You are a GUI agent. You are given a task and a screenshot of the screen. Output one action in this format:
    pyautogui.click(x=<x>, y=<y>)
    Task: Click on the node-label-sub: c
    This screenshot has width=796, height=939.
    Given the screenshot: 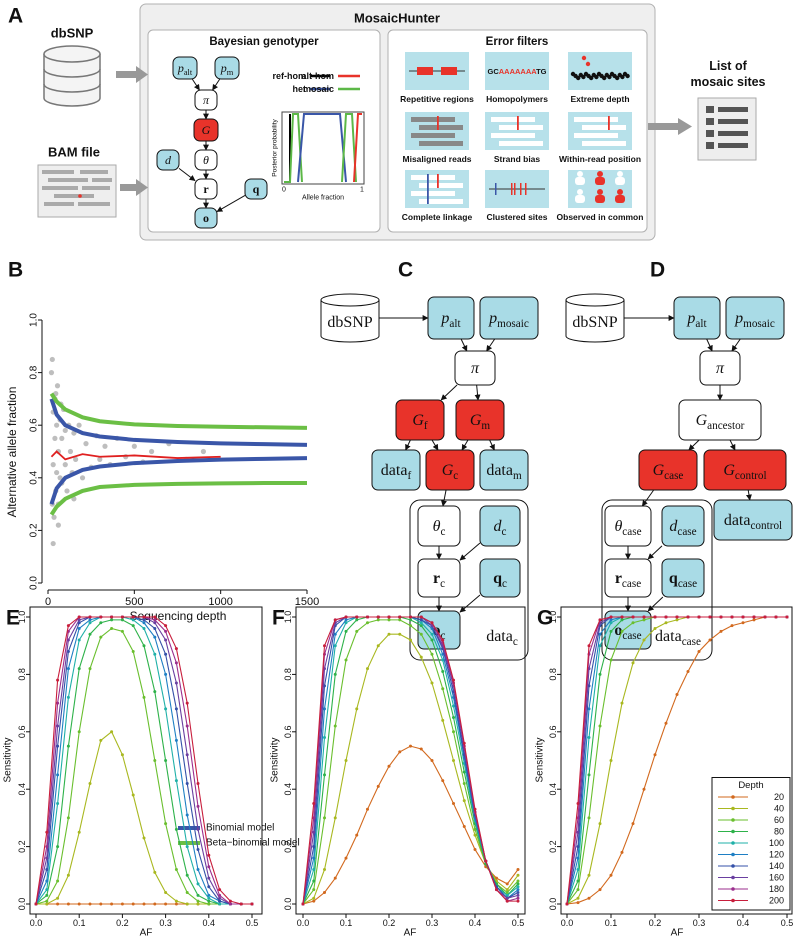 What is the action you would take?
    pyautogui.click(x=455, y=476)
    